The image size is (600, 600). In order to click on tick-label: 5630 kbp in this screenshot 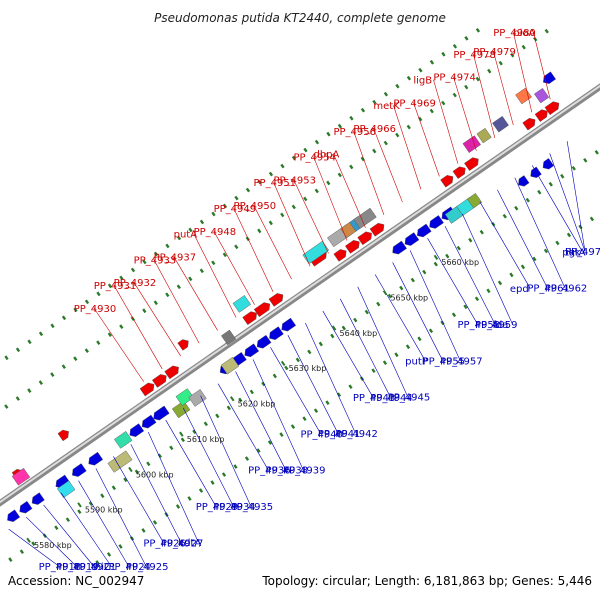, I will do `click(308, 368)`.